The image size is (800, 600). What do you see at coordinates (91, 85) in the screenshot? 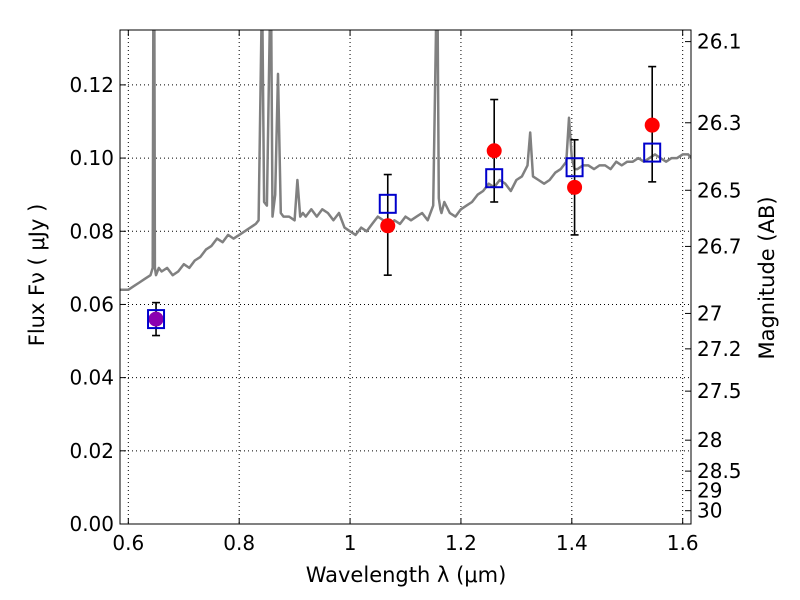
I see `y-tick-label: 0.12` at bounding box center [91, 85].